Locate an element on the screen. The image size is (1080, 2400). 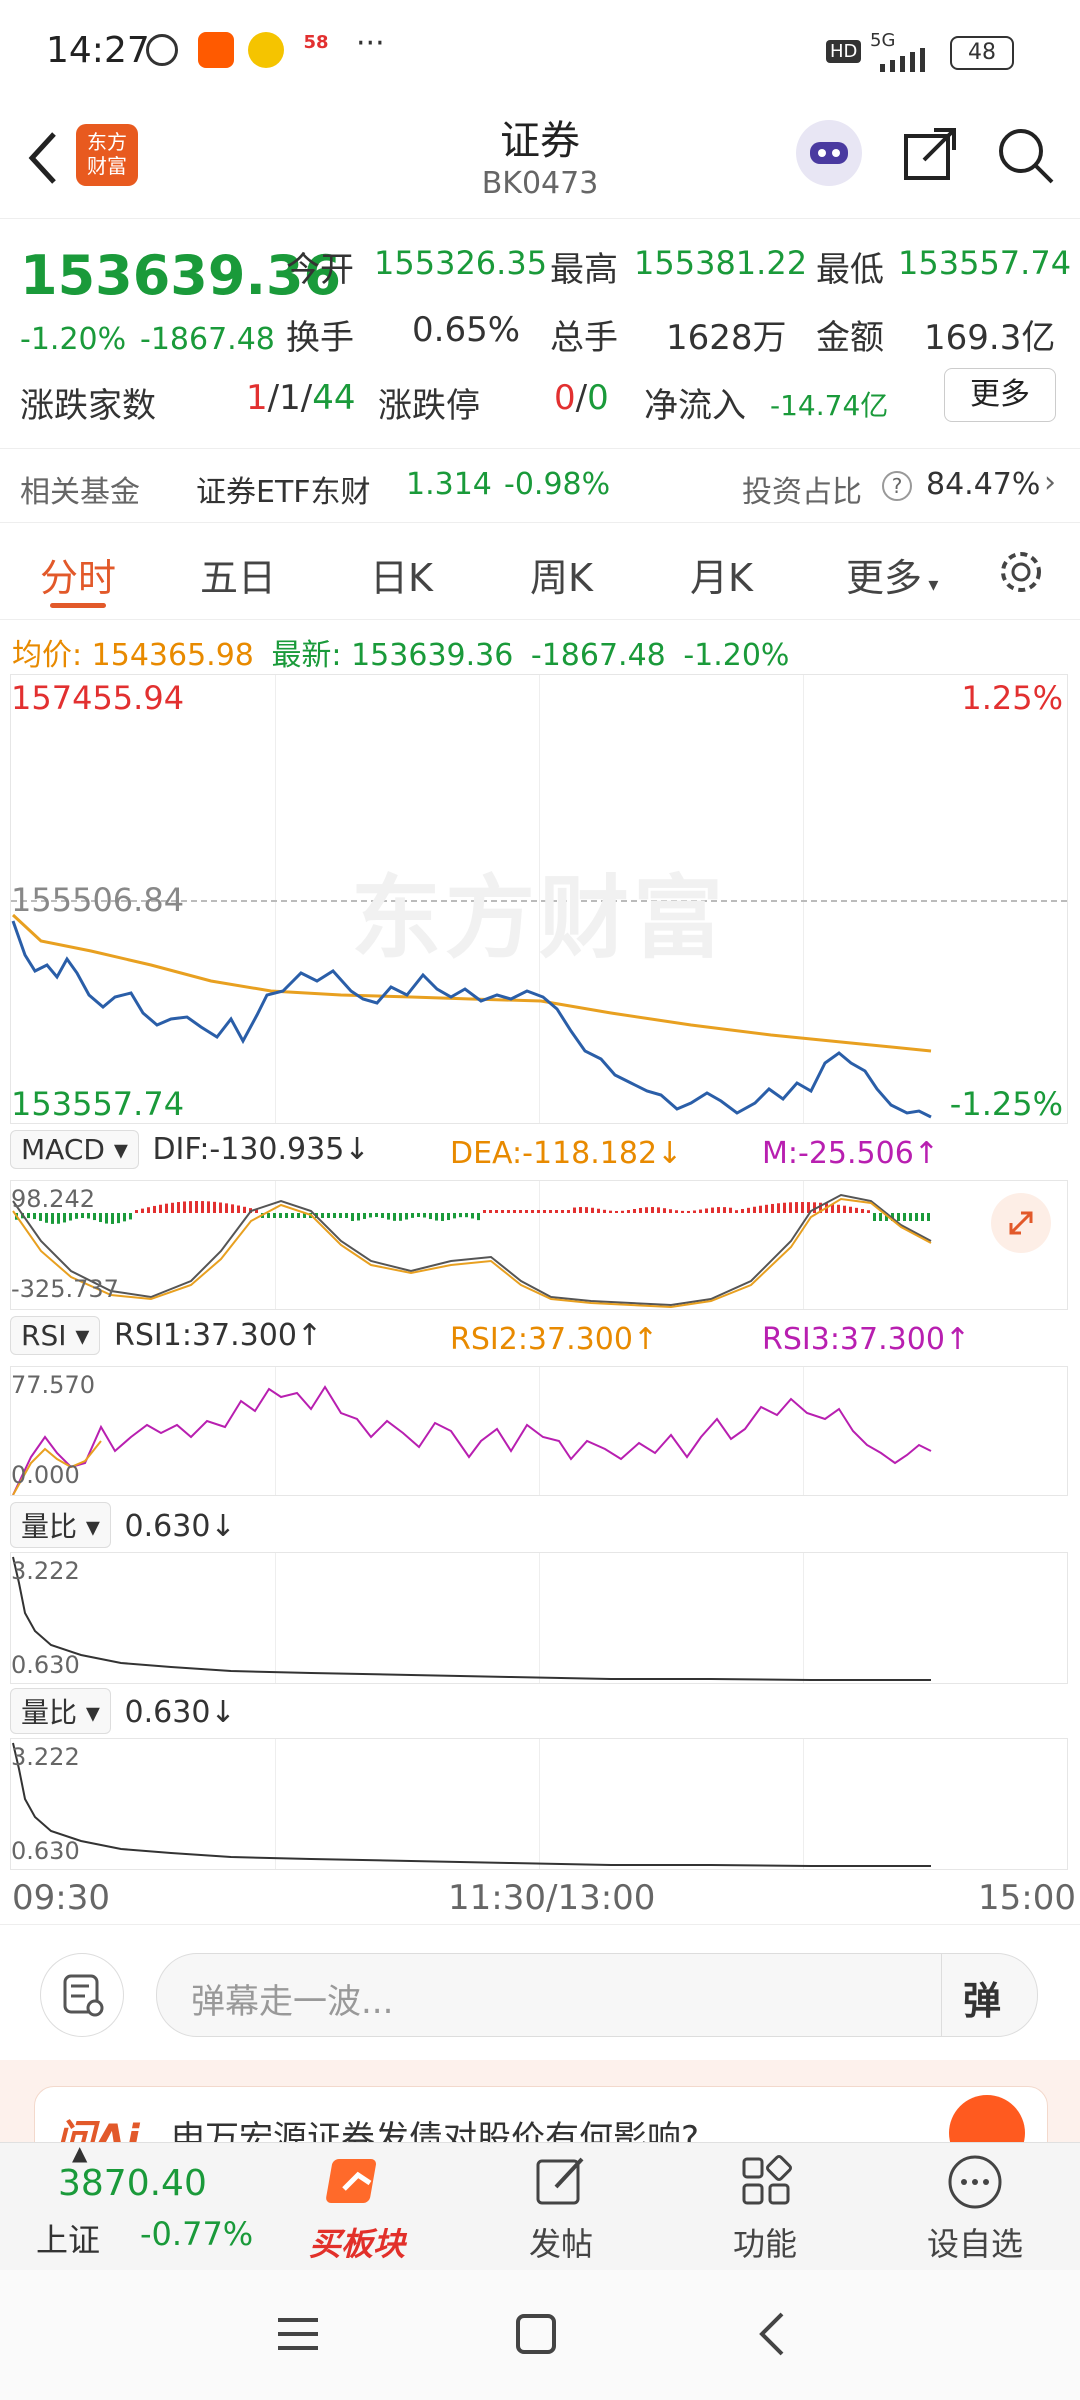
macd-m: M:-25.506↑ is located at coordinates (850, 1153).